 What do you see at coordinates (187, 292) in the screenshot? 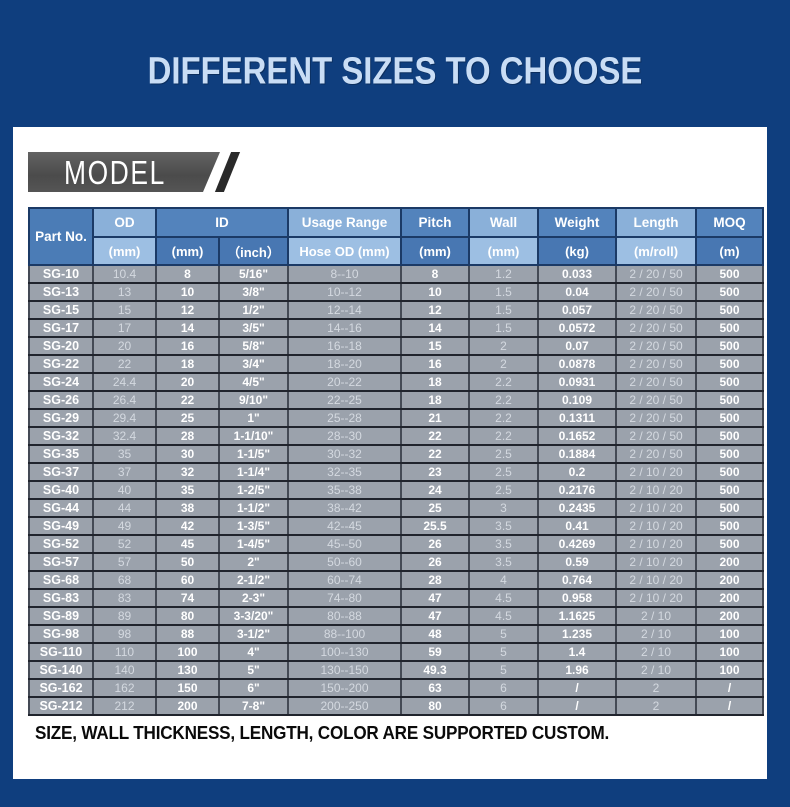
I see `cell-id-mm: 10` at bounding box center [187, 292].